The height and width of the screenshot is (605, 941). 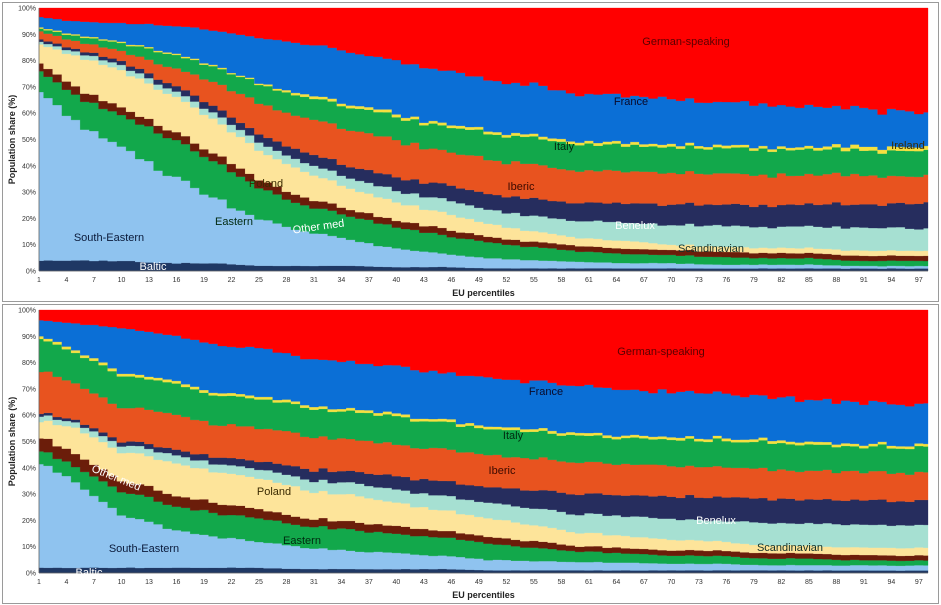 What do you see at coordinates (507, 582) in the screenshot?
I see `x-tick-label: 52` at bounding box center [507, 582].